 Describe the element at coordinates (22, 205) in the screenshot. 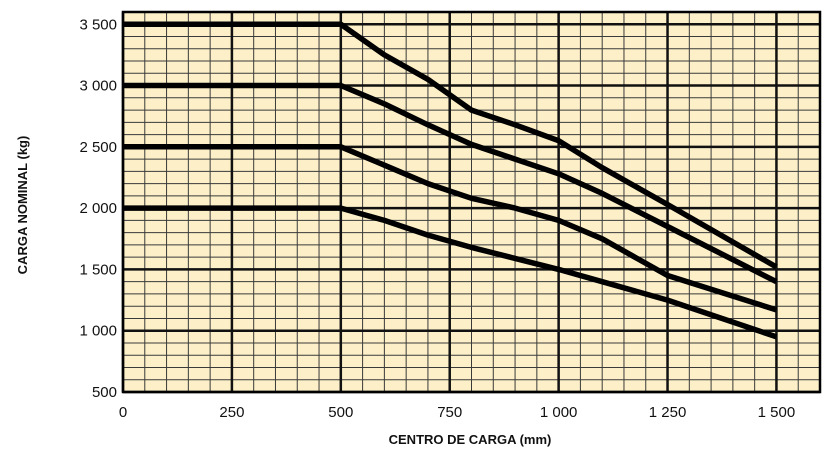

I see `y-axis-title: CARGA NOMINAL (kg)` at that location.